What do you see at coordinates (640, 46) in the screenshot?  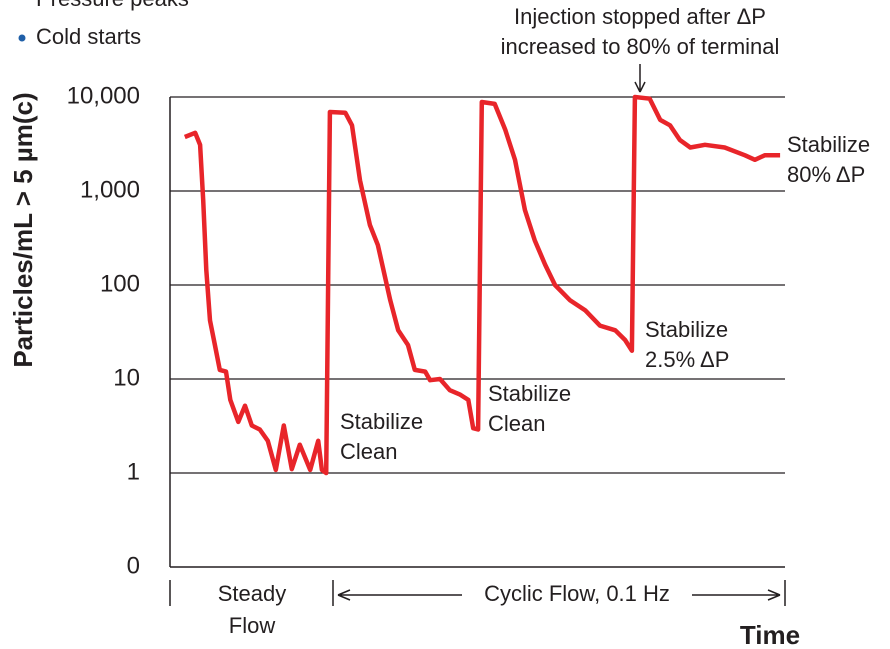 I see `annotation: increased to 80% of terminal` at bounding box center [640, 46].